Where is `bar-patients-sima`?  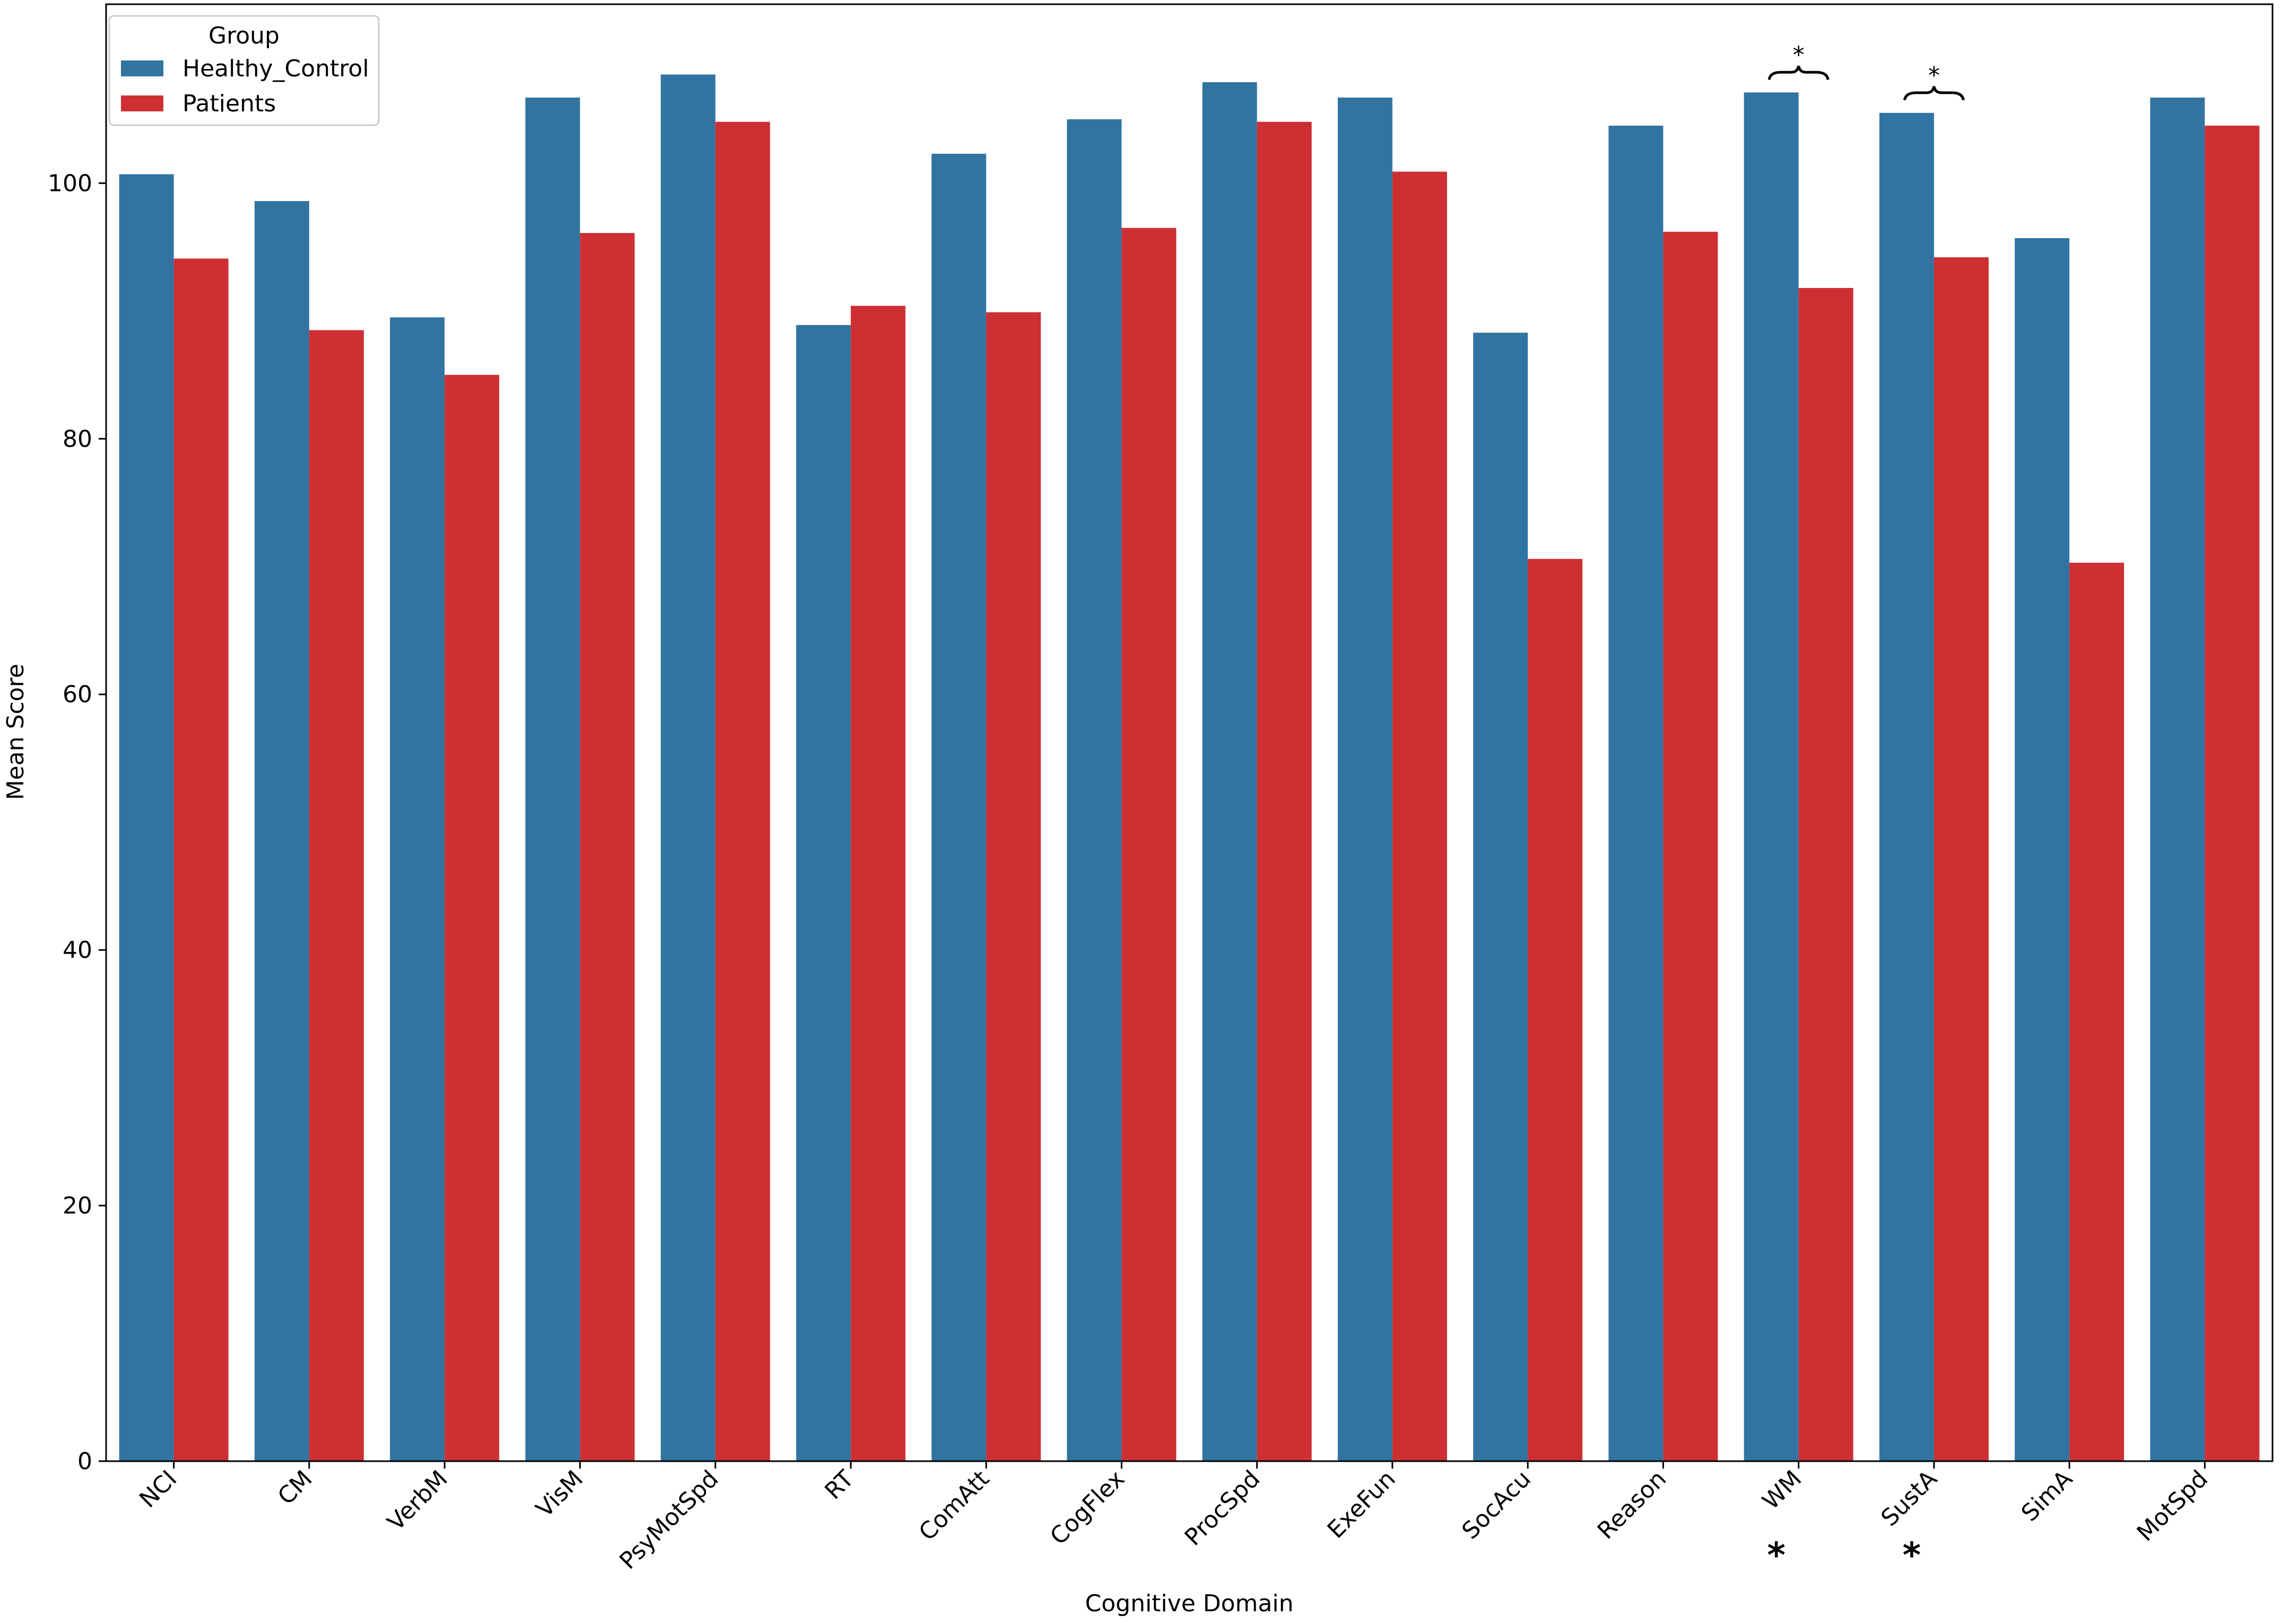
bar-patients-sima is located at coordinates (2097, 1012).